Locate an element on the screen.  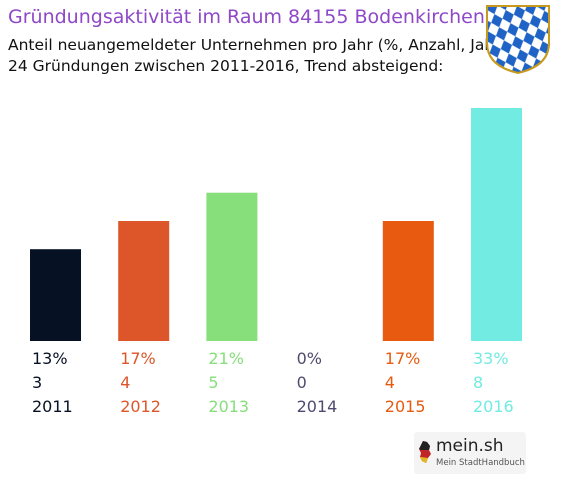
percent-label-2012: 17% is located at coordinates (138, 358).